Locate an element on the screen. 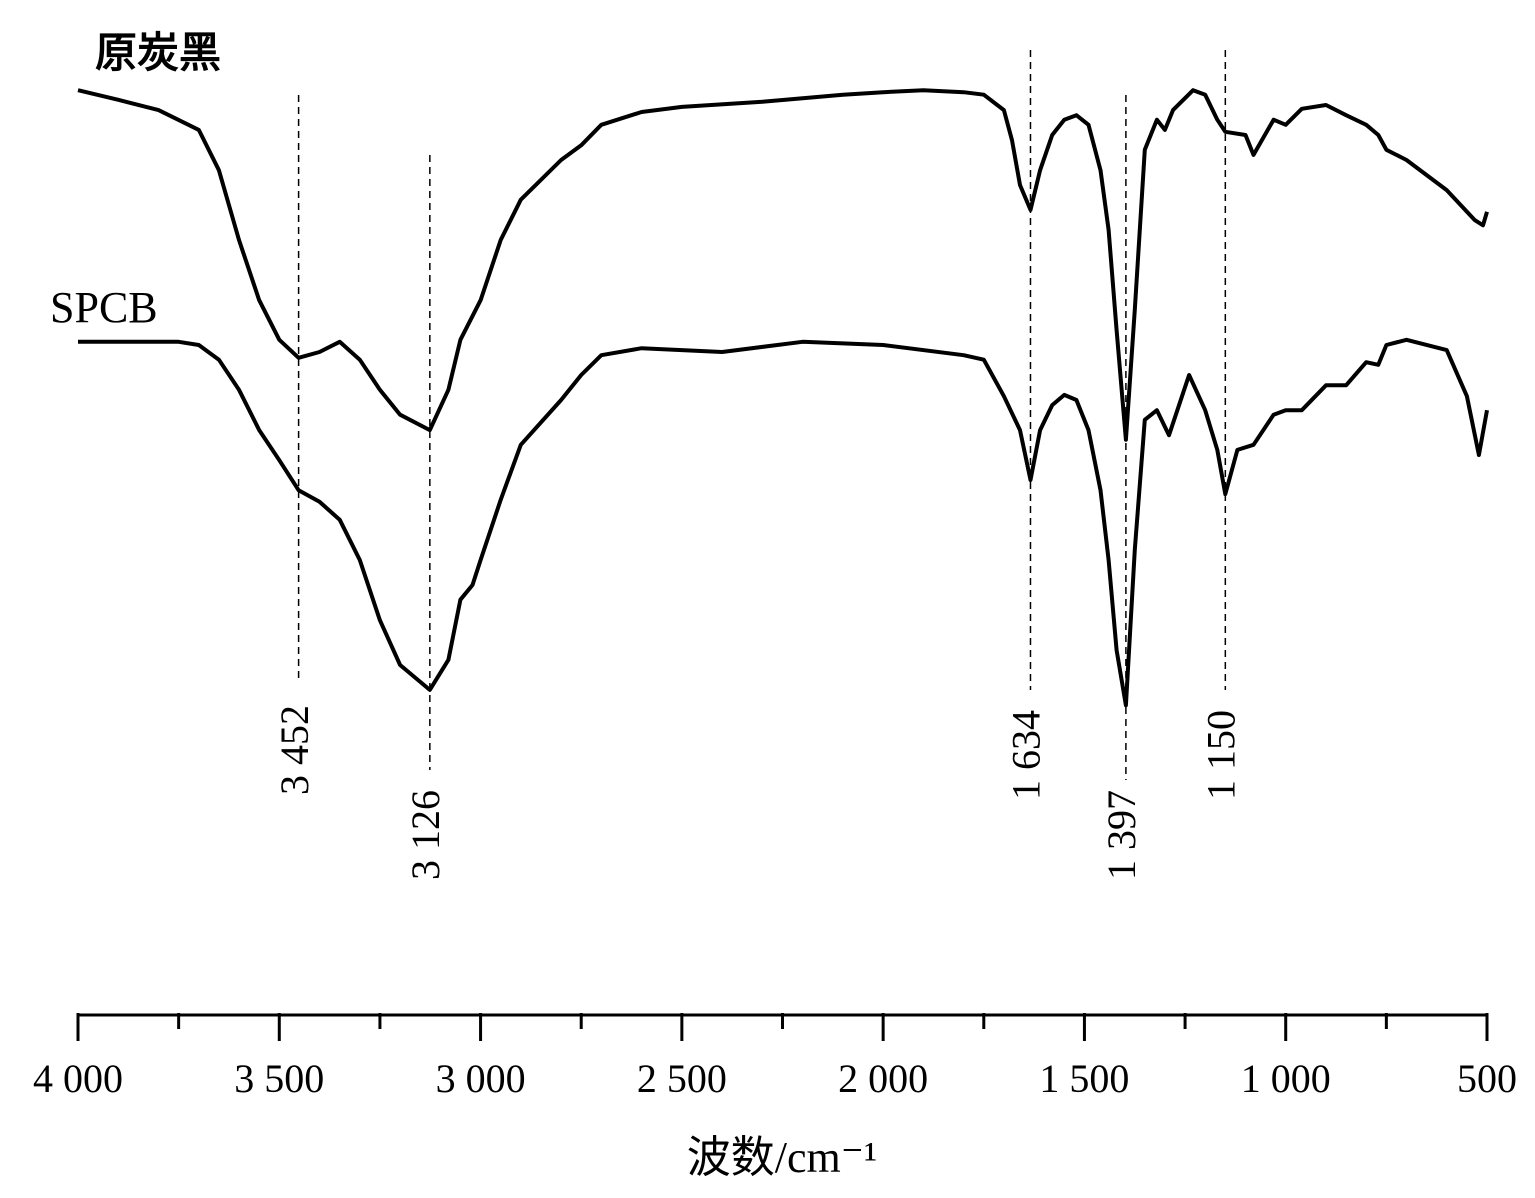 This screenshot has height=1198, width=1535. x-tick-label: 2 500 is located at coordinates (682, 1078).